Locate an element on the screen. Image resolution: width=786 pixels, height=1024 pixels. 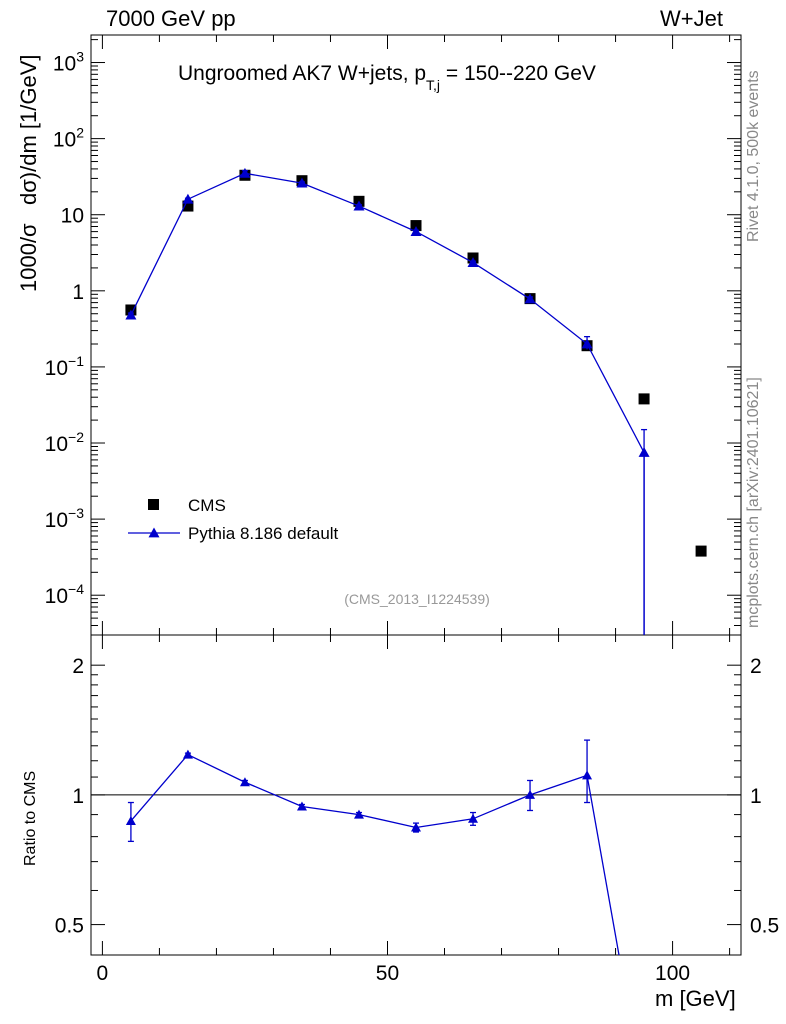
x-tick-label: 100 is located at coordinates (672, 973).